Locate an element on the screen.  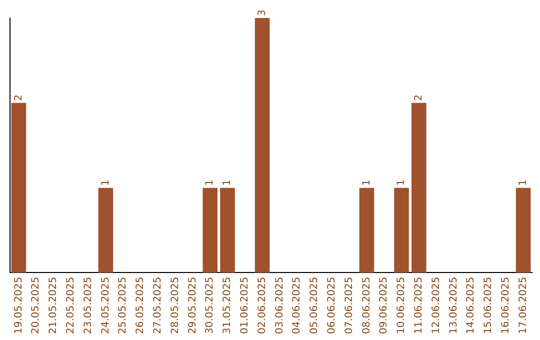
x-tick-label: 22.05.2025 is located at coordinates (70, 305).